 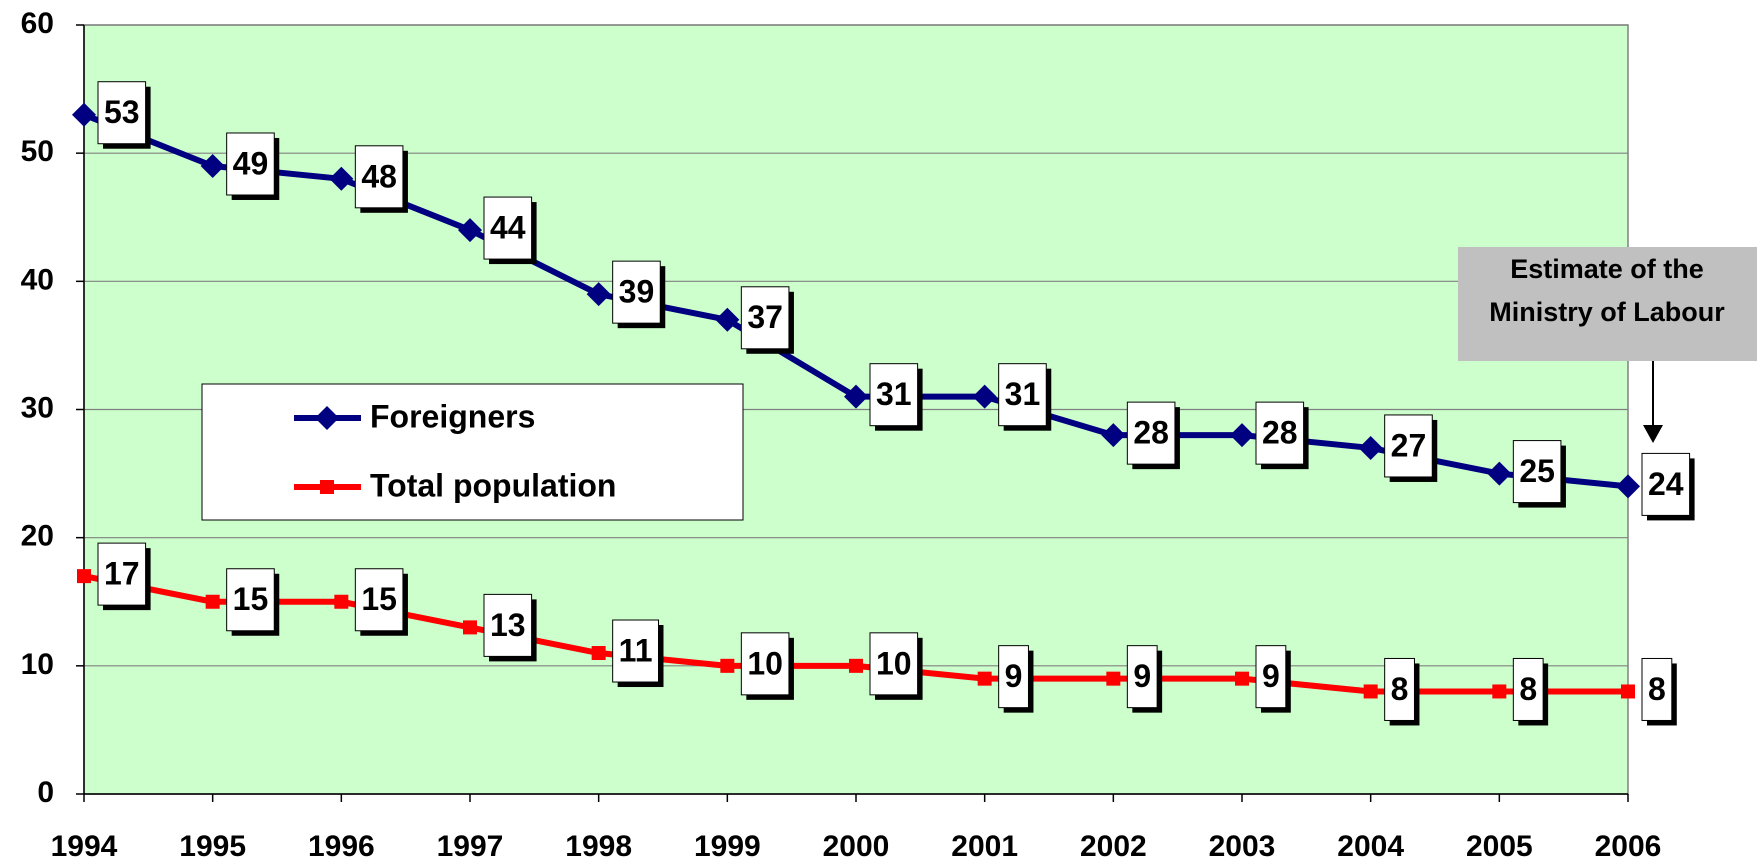 I want to click on x-tick-label: 2006, so click(x=1628, y=846).